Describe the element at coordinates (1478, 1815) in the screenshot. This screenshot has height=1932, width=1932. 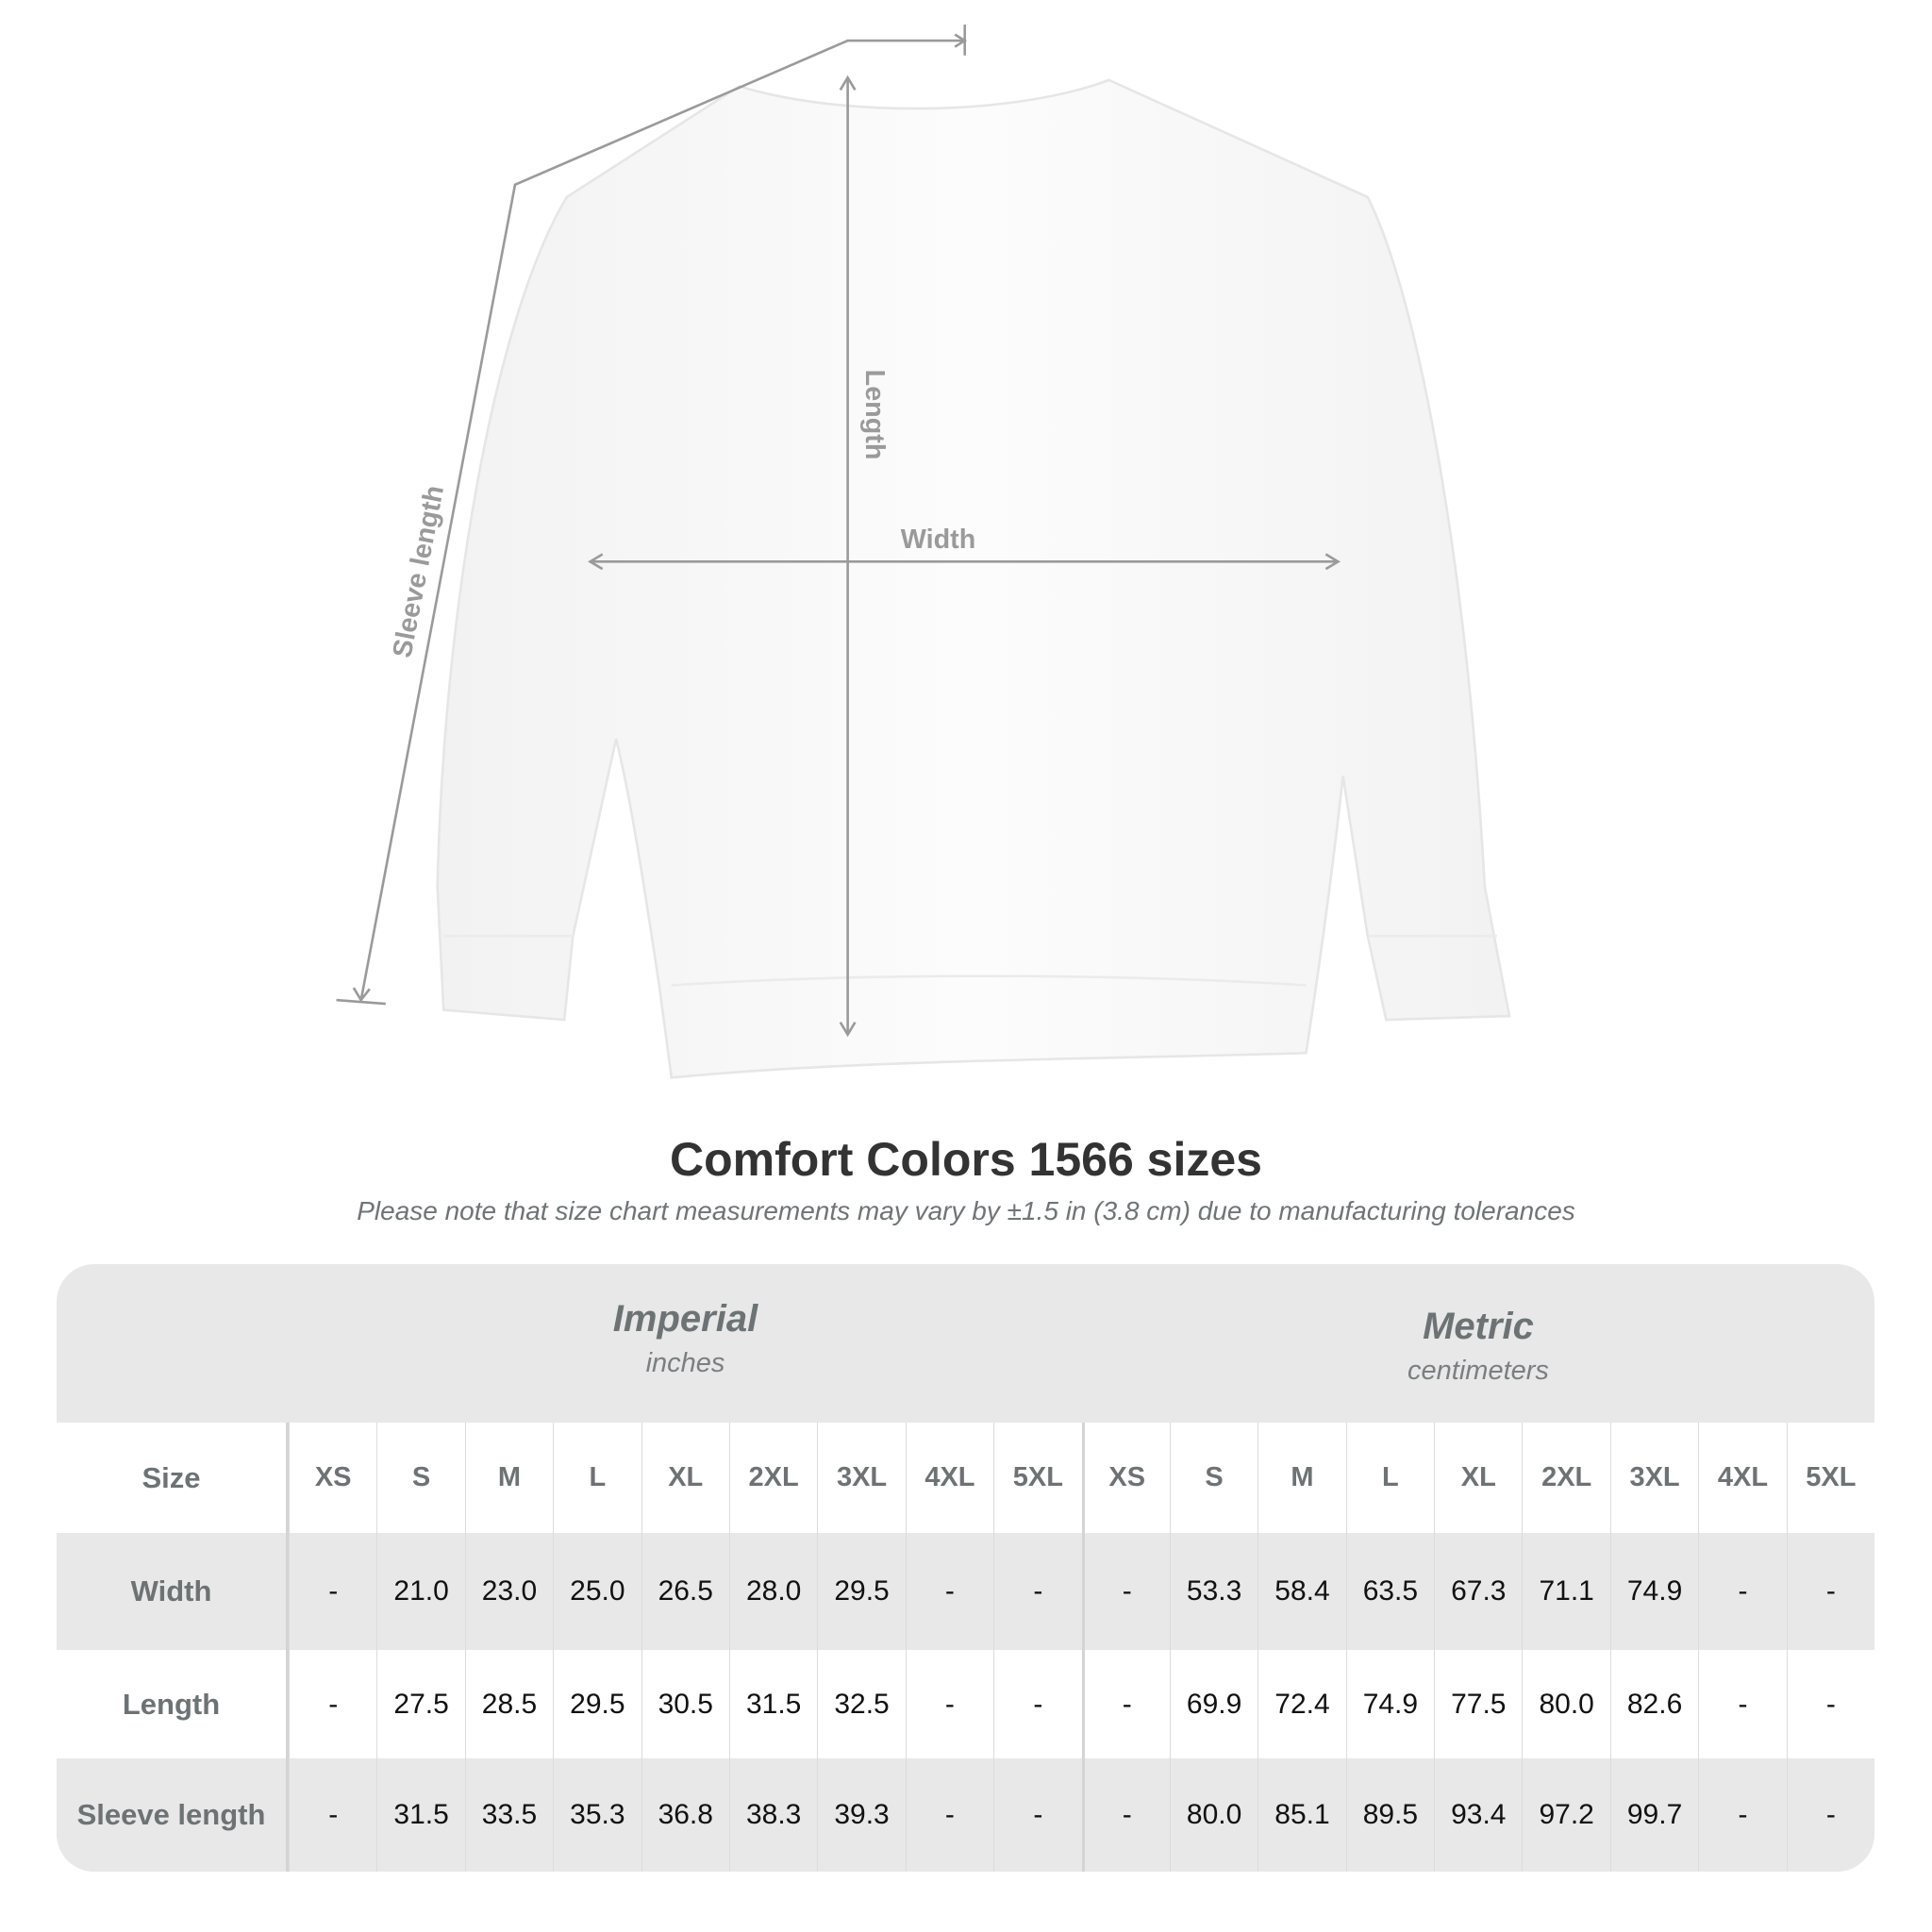
I see `table-cell: 93.4` at that location.